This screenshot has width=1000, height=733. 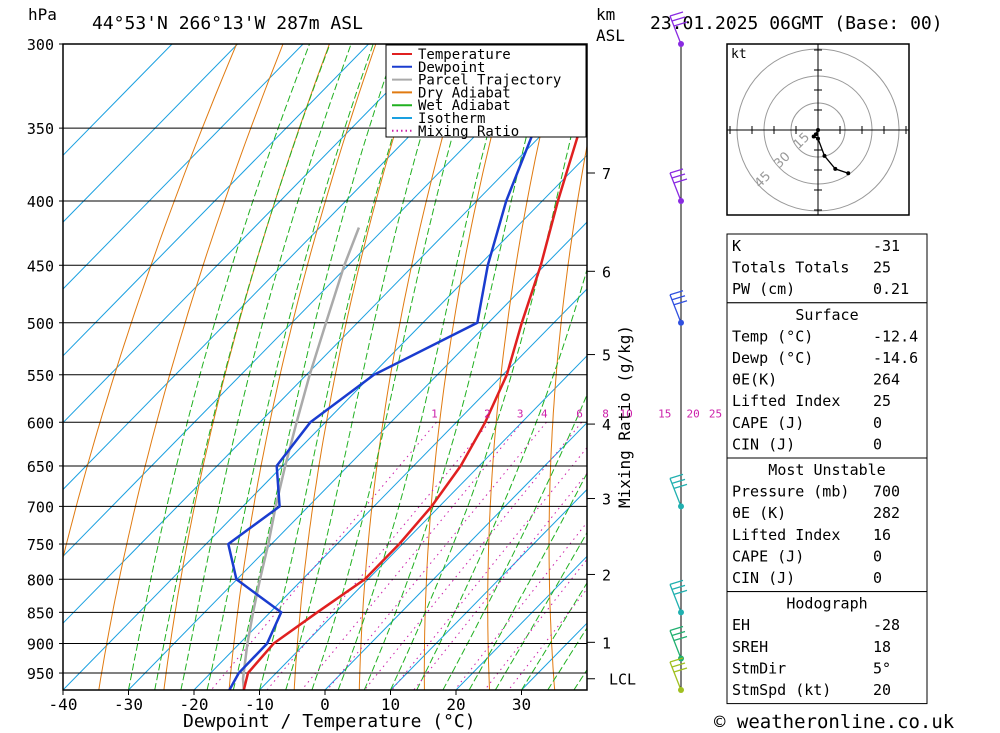 What do you see at coordinates (464, 55) in the screenshot?
I see `legend-label: Temperature` at bounding box center [464, 55].